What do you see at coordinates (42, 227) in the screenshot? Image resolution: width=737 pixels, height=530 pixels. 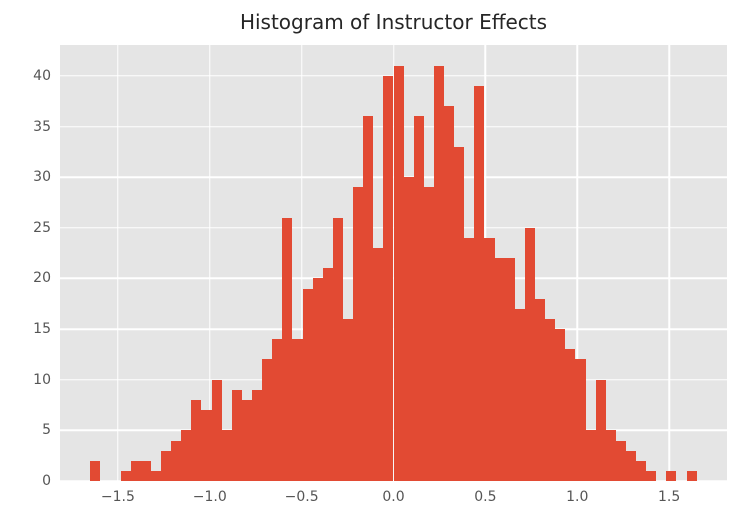 I see `y-tick-label: 25` at bounding box center [42, 227].